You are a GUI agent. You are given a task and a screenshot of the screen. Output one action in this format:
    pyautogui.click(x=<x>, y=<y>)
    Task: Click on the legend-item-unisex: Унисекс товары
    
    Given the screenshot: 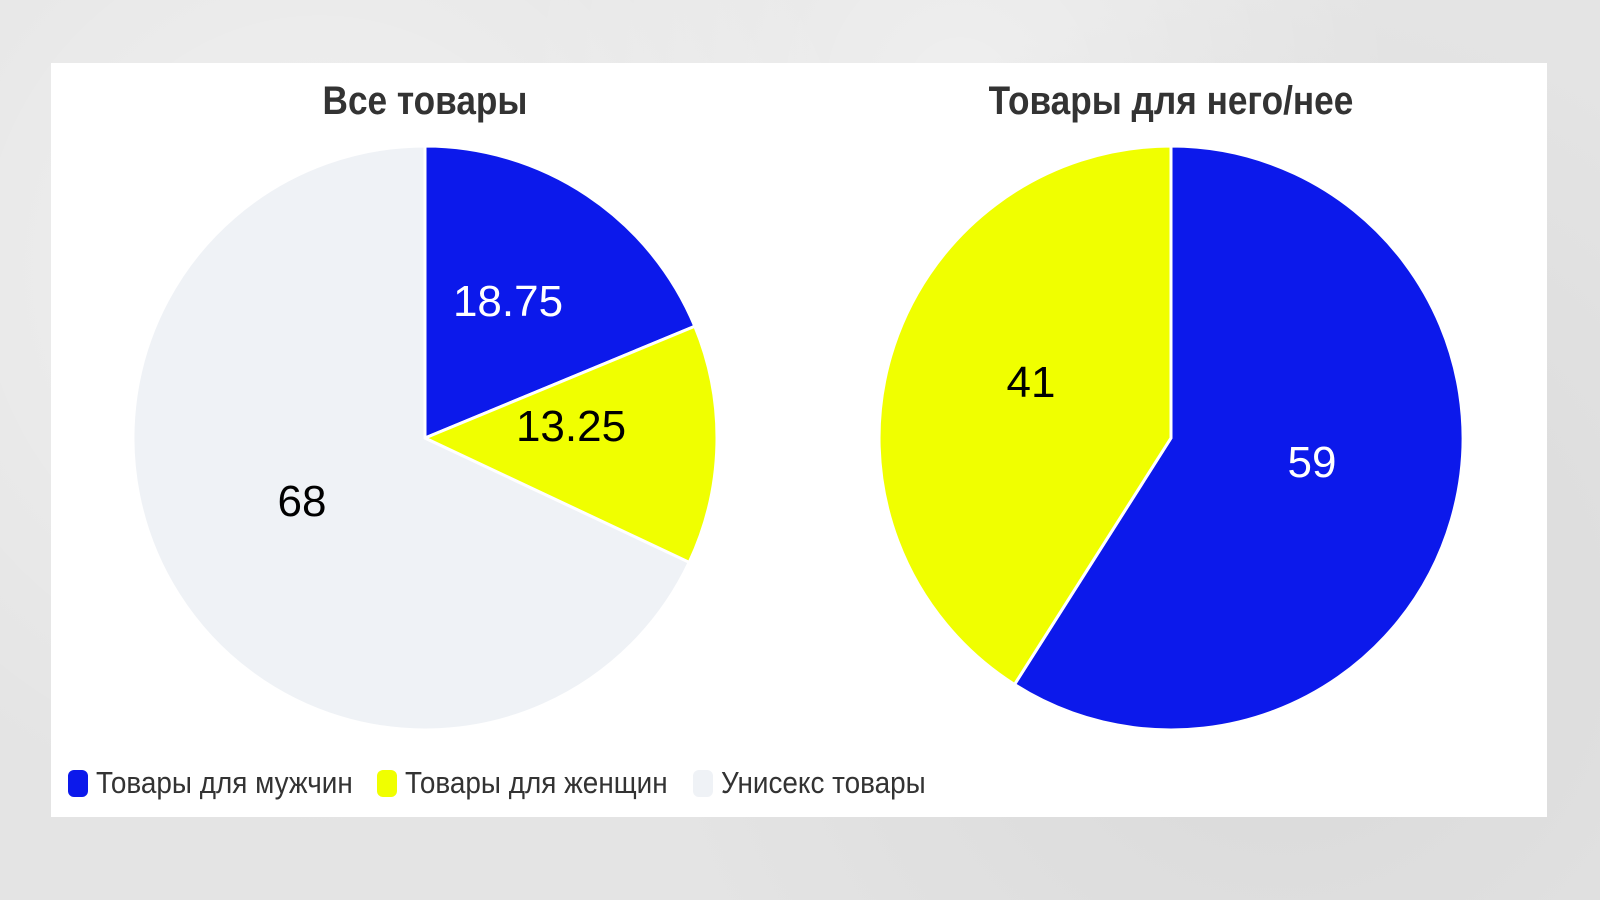 What is the action you would take?
    pyautogui.click(x=813, y=783)
    